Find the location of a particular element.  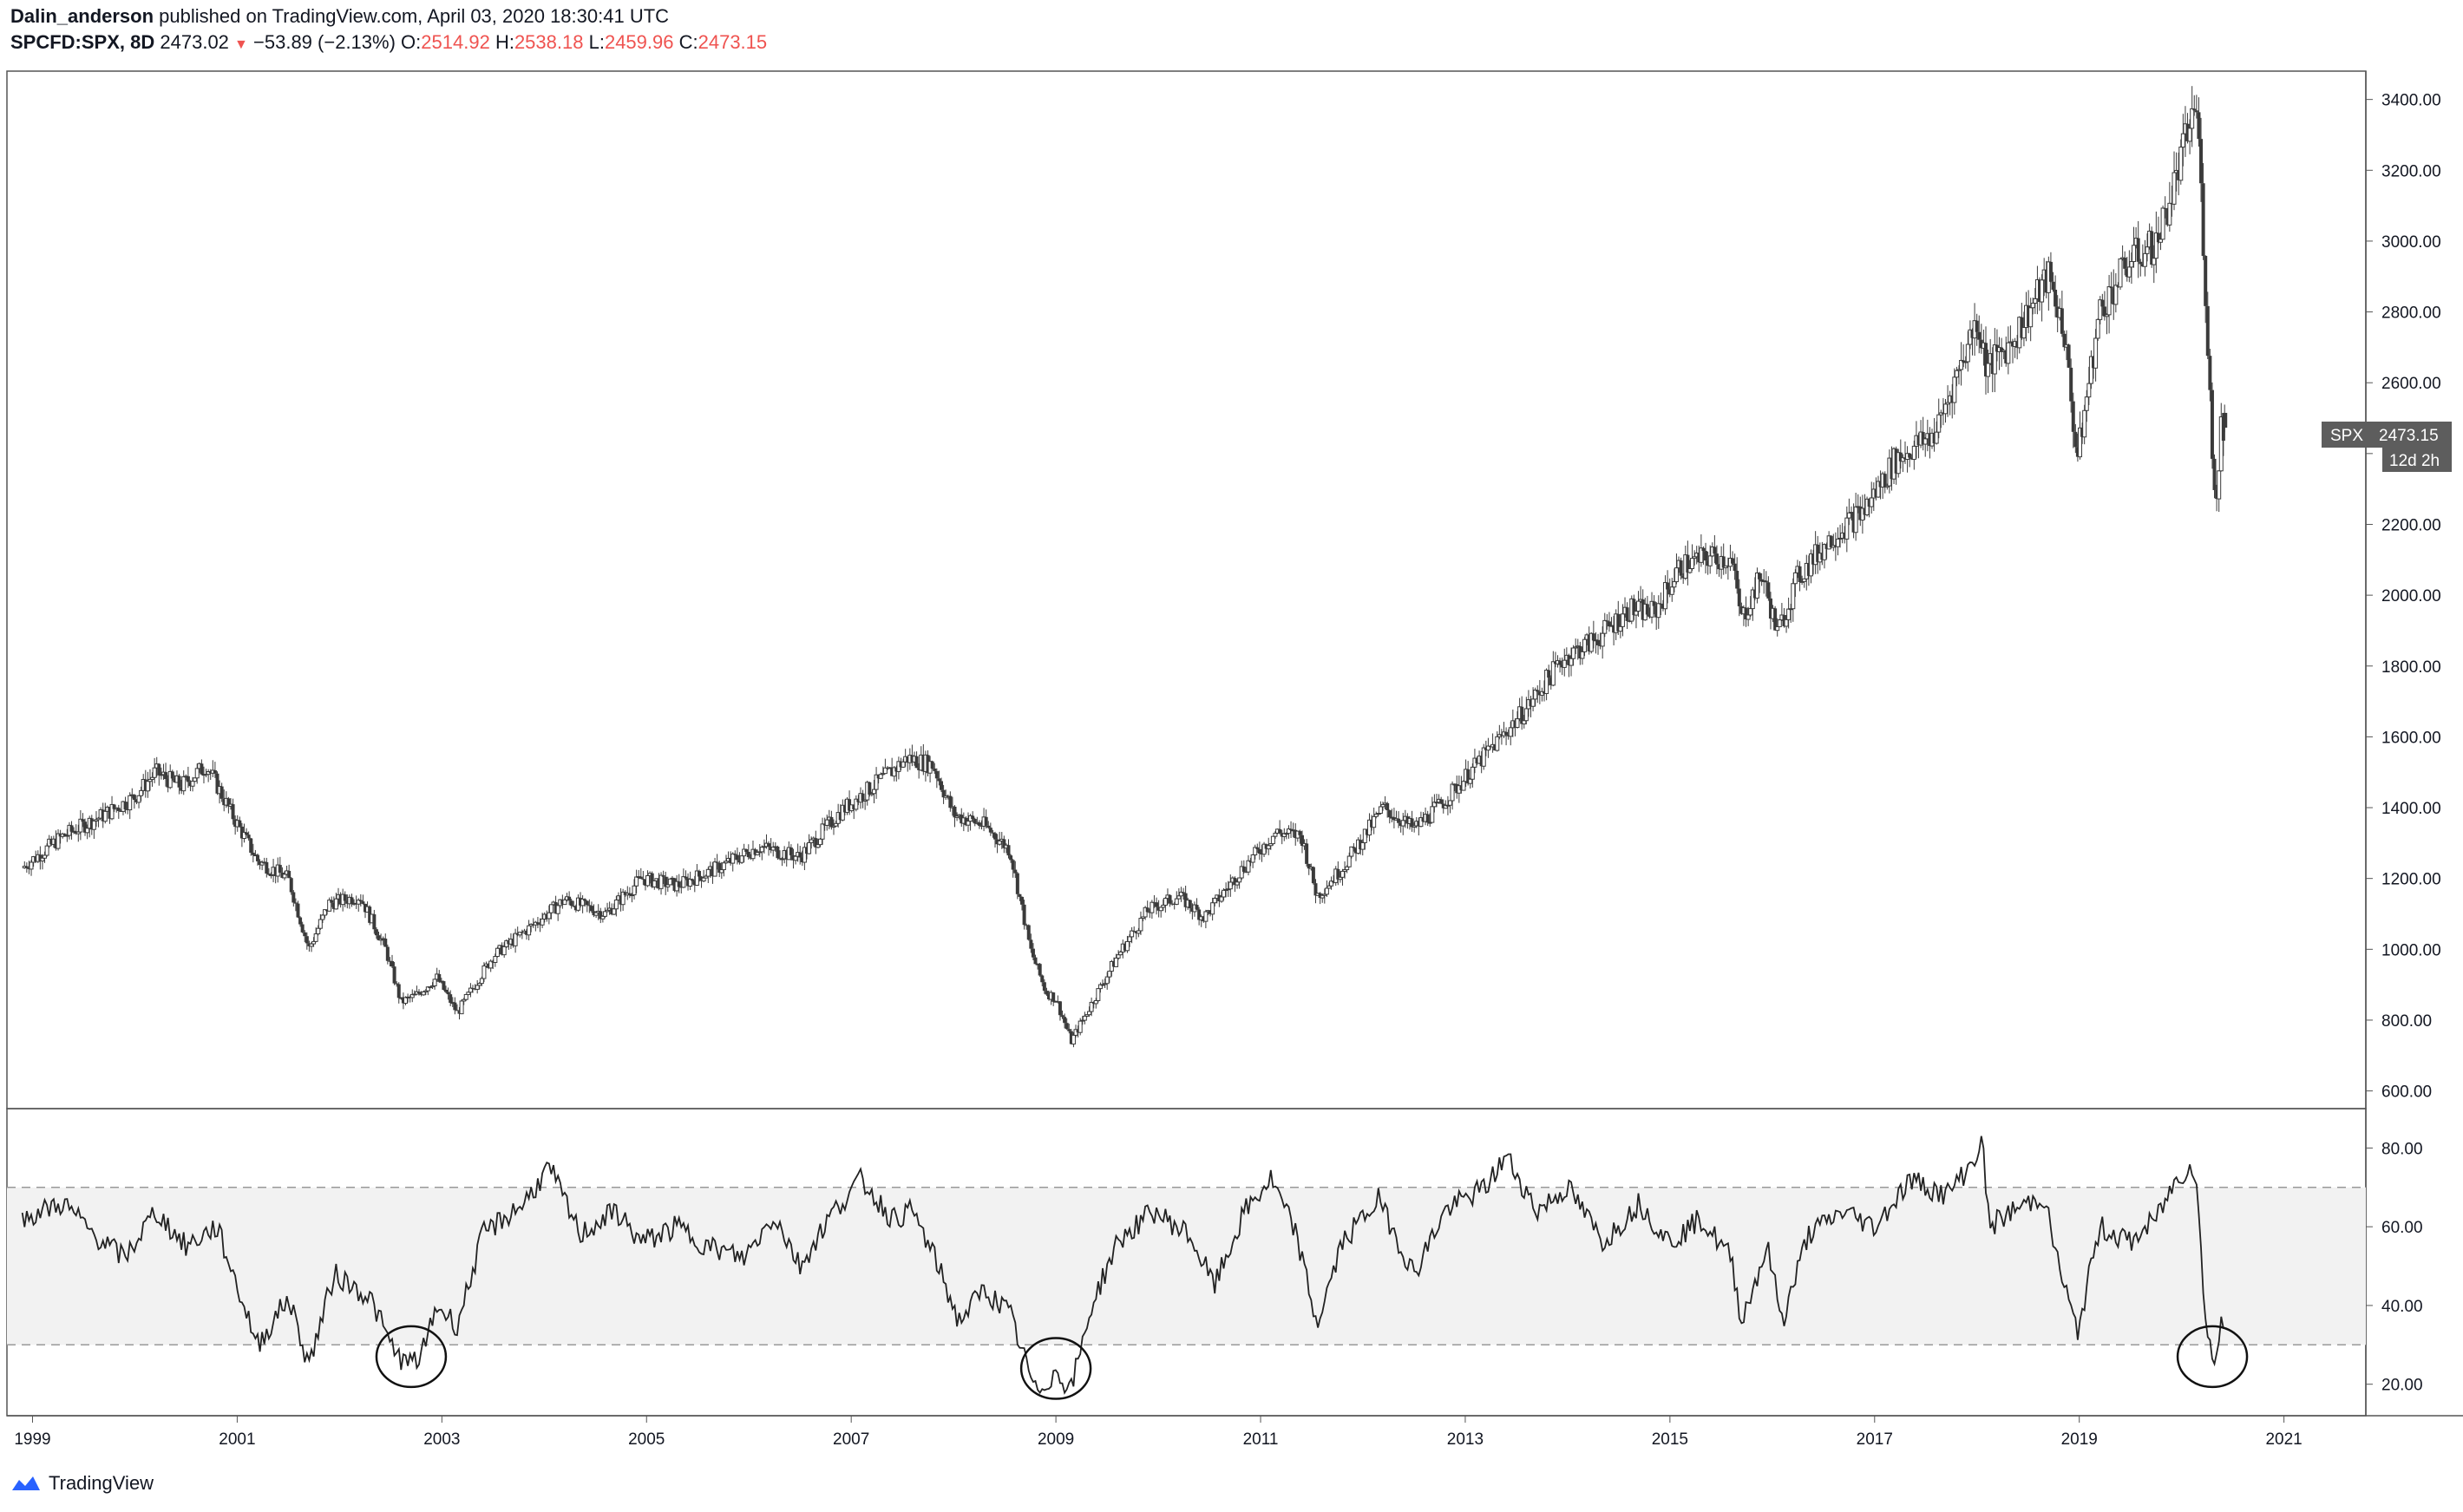

author-name: Dalin_anderson is located at coordinates (82, 16).